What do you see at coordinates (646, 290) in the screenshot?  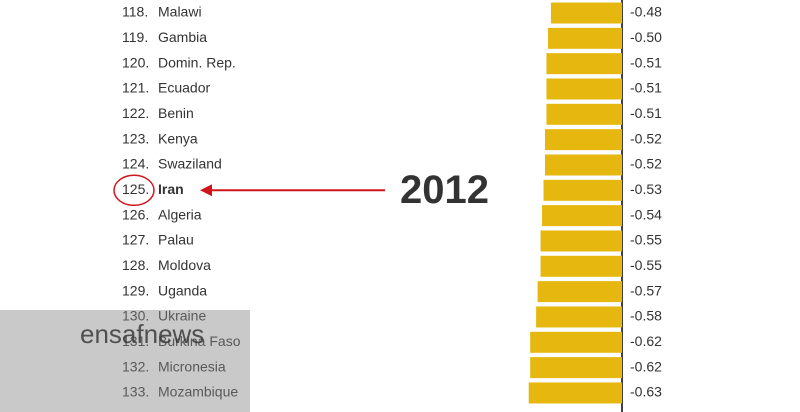 I see `value-label: -0.57` at bounding box center [646, 290].